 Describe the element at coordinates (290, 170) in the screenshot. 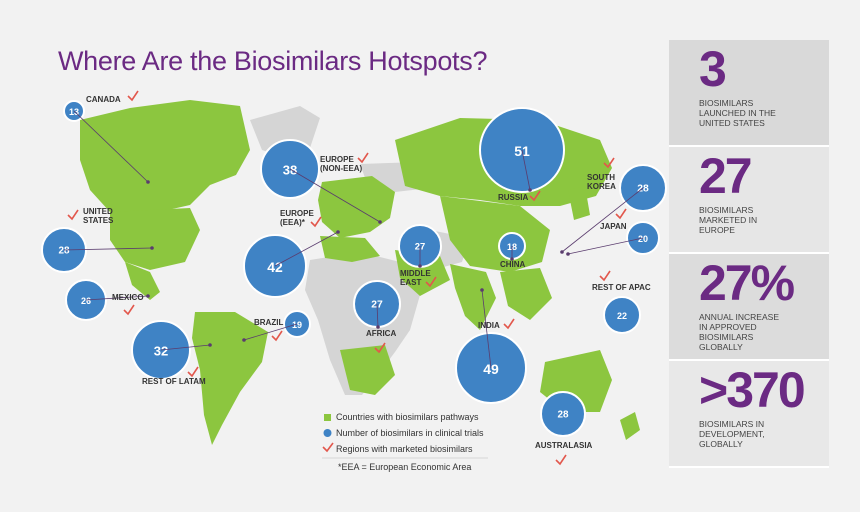

I see `bubble-value-europe-non-eea: 38` at that location.